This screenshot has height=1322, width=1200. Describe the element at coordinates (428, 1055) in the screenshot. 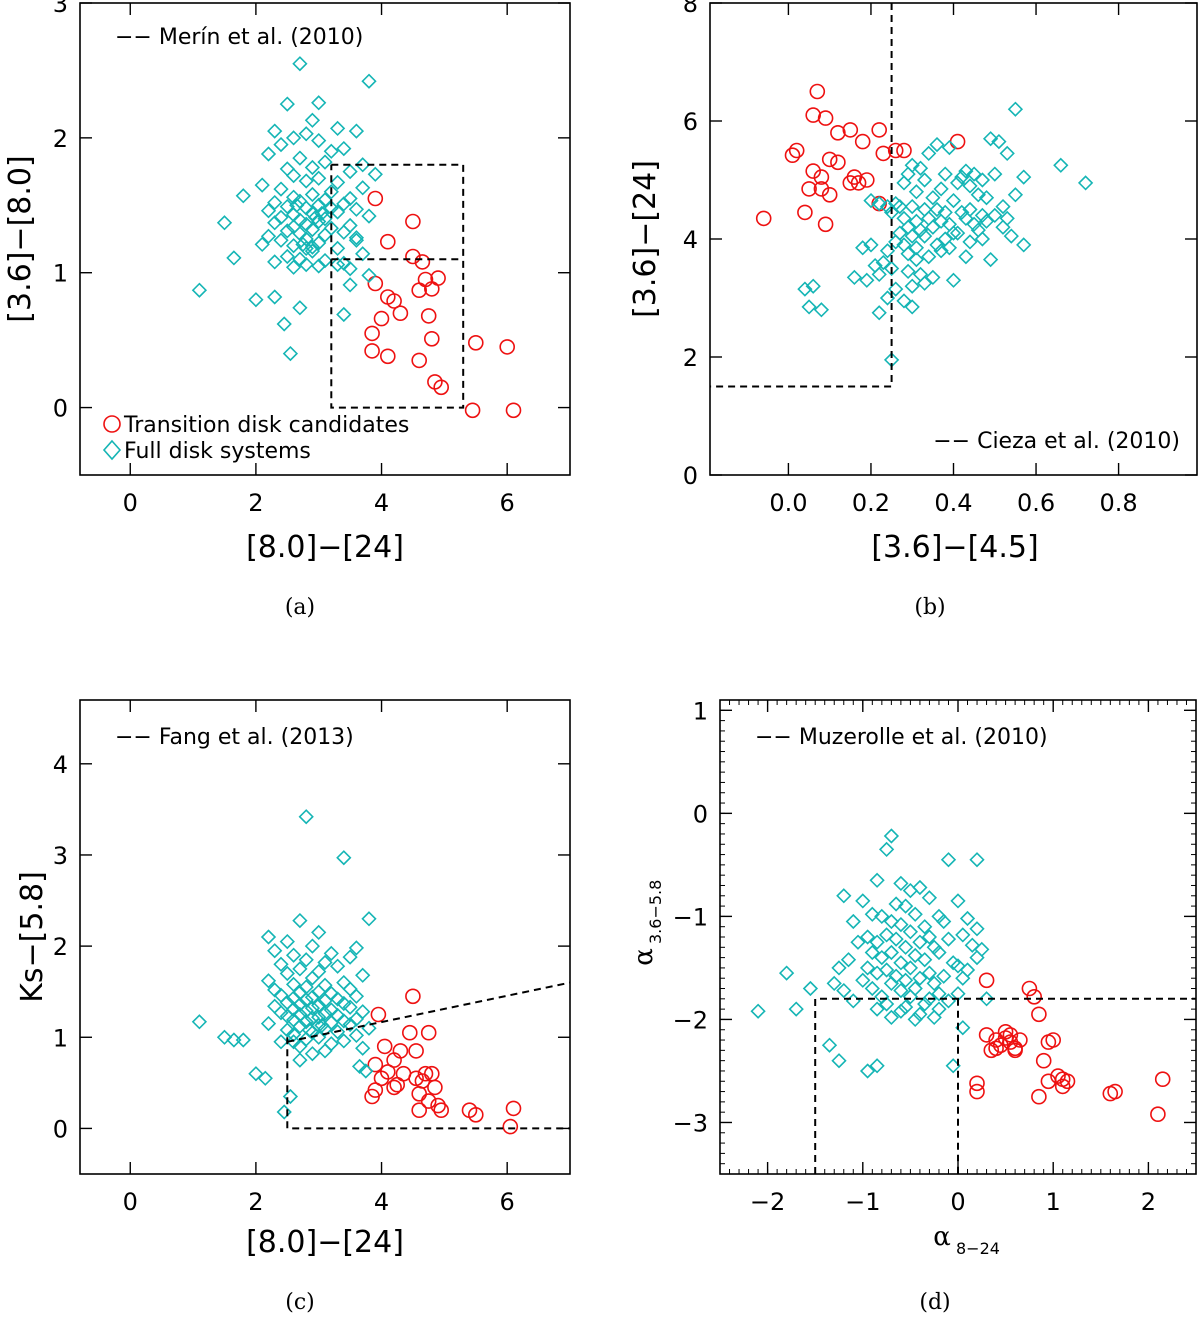

I see `panel-c-boundary-lines` at that location.